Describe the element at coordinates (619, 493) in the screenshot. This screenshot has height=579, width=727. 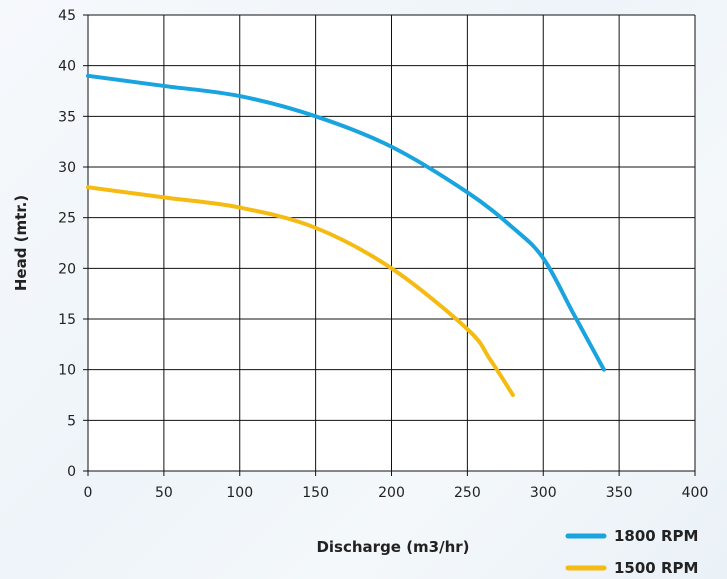
I see `x-tick-label: 350` at that location.